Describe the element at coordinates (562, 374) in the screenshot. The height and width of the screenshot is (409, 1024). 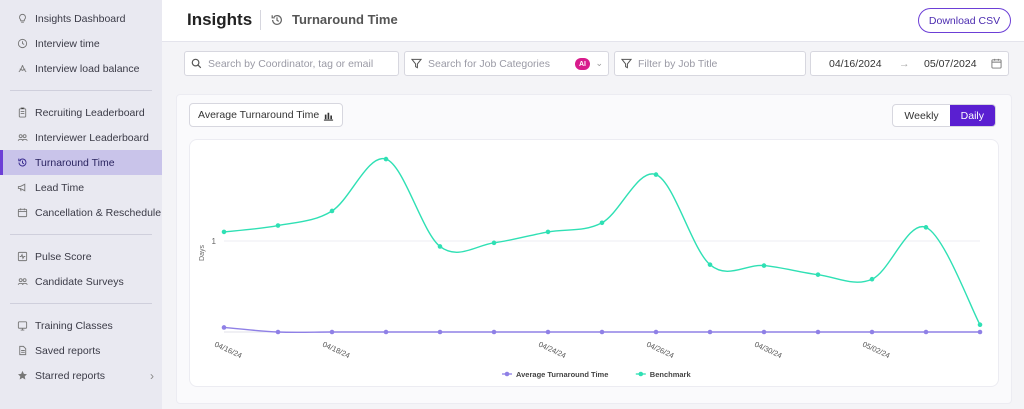
I see `legend-label: Average Turnaround Time` at that location.